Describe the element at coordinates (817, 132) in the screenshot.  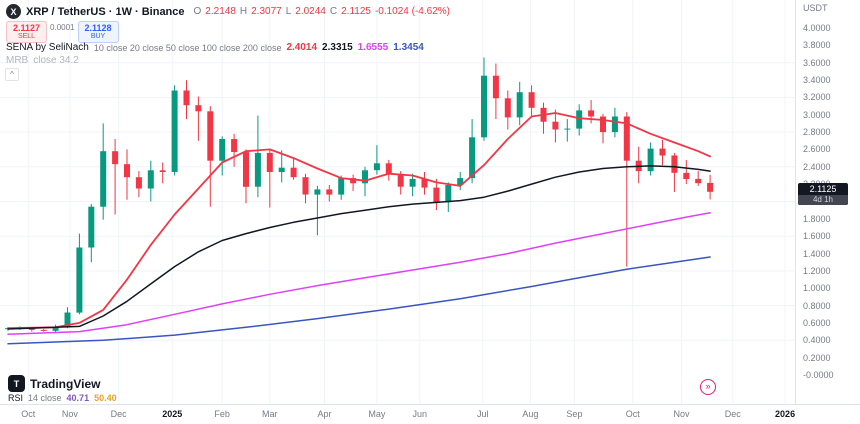
I see `price-tick: 2.8000` at that location.